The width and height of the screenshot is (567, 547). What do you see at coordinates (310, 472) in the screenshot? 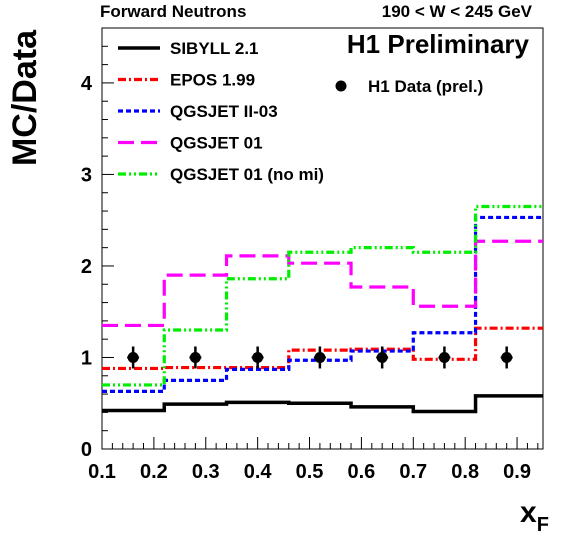
I see `x-tick-label: 0.5` at bounding box center [310, 472].